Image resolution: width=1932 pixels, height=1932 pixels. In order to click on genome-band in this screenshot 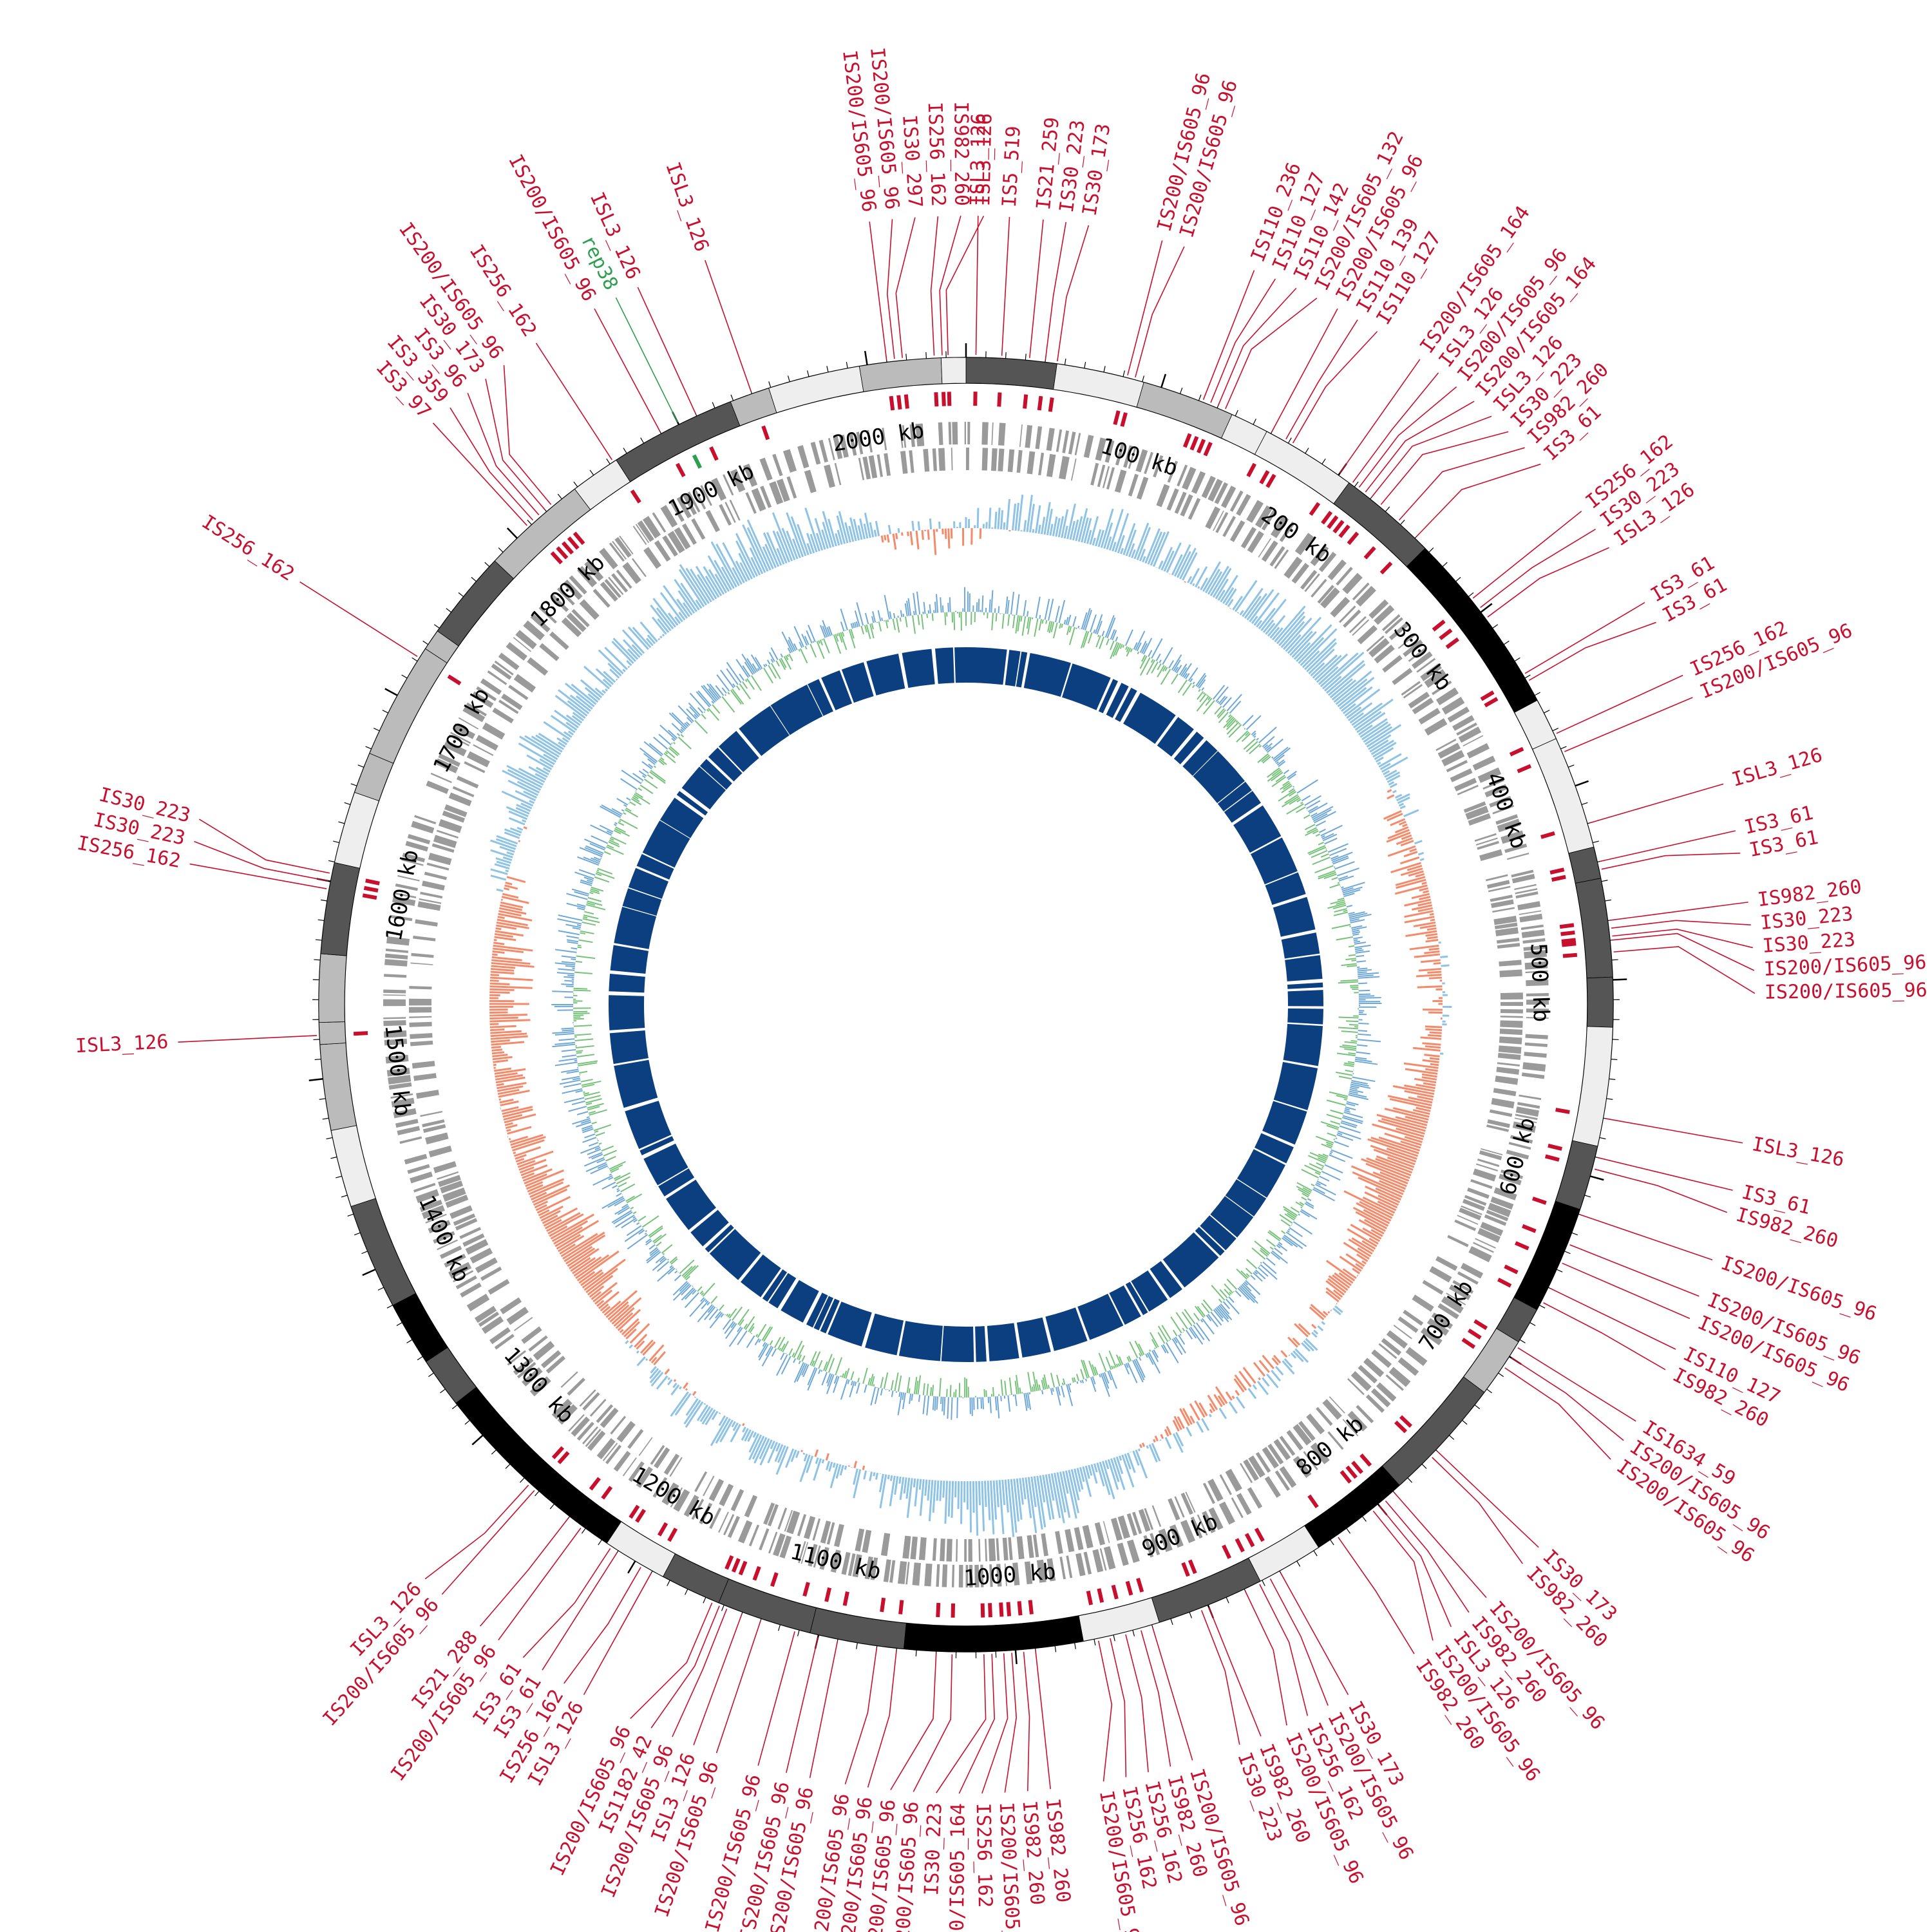, I will do `click(1593, 1086)`.